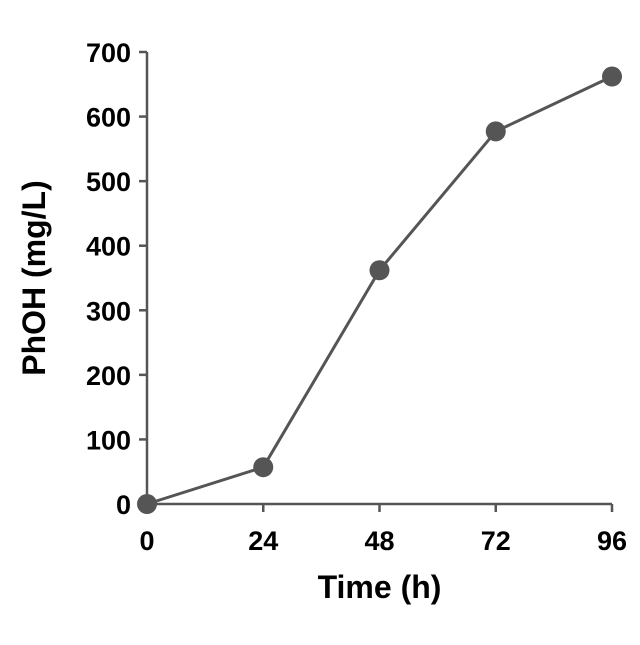 This screenshot has height=645, width=640. What do you see at coordinates (108, 118) in the screenshot?
I see `y-tick-label: 600` at bounding box center [108, 118].